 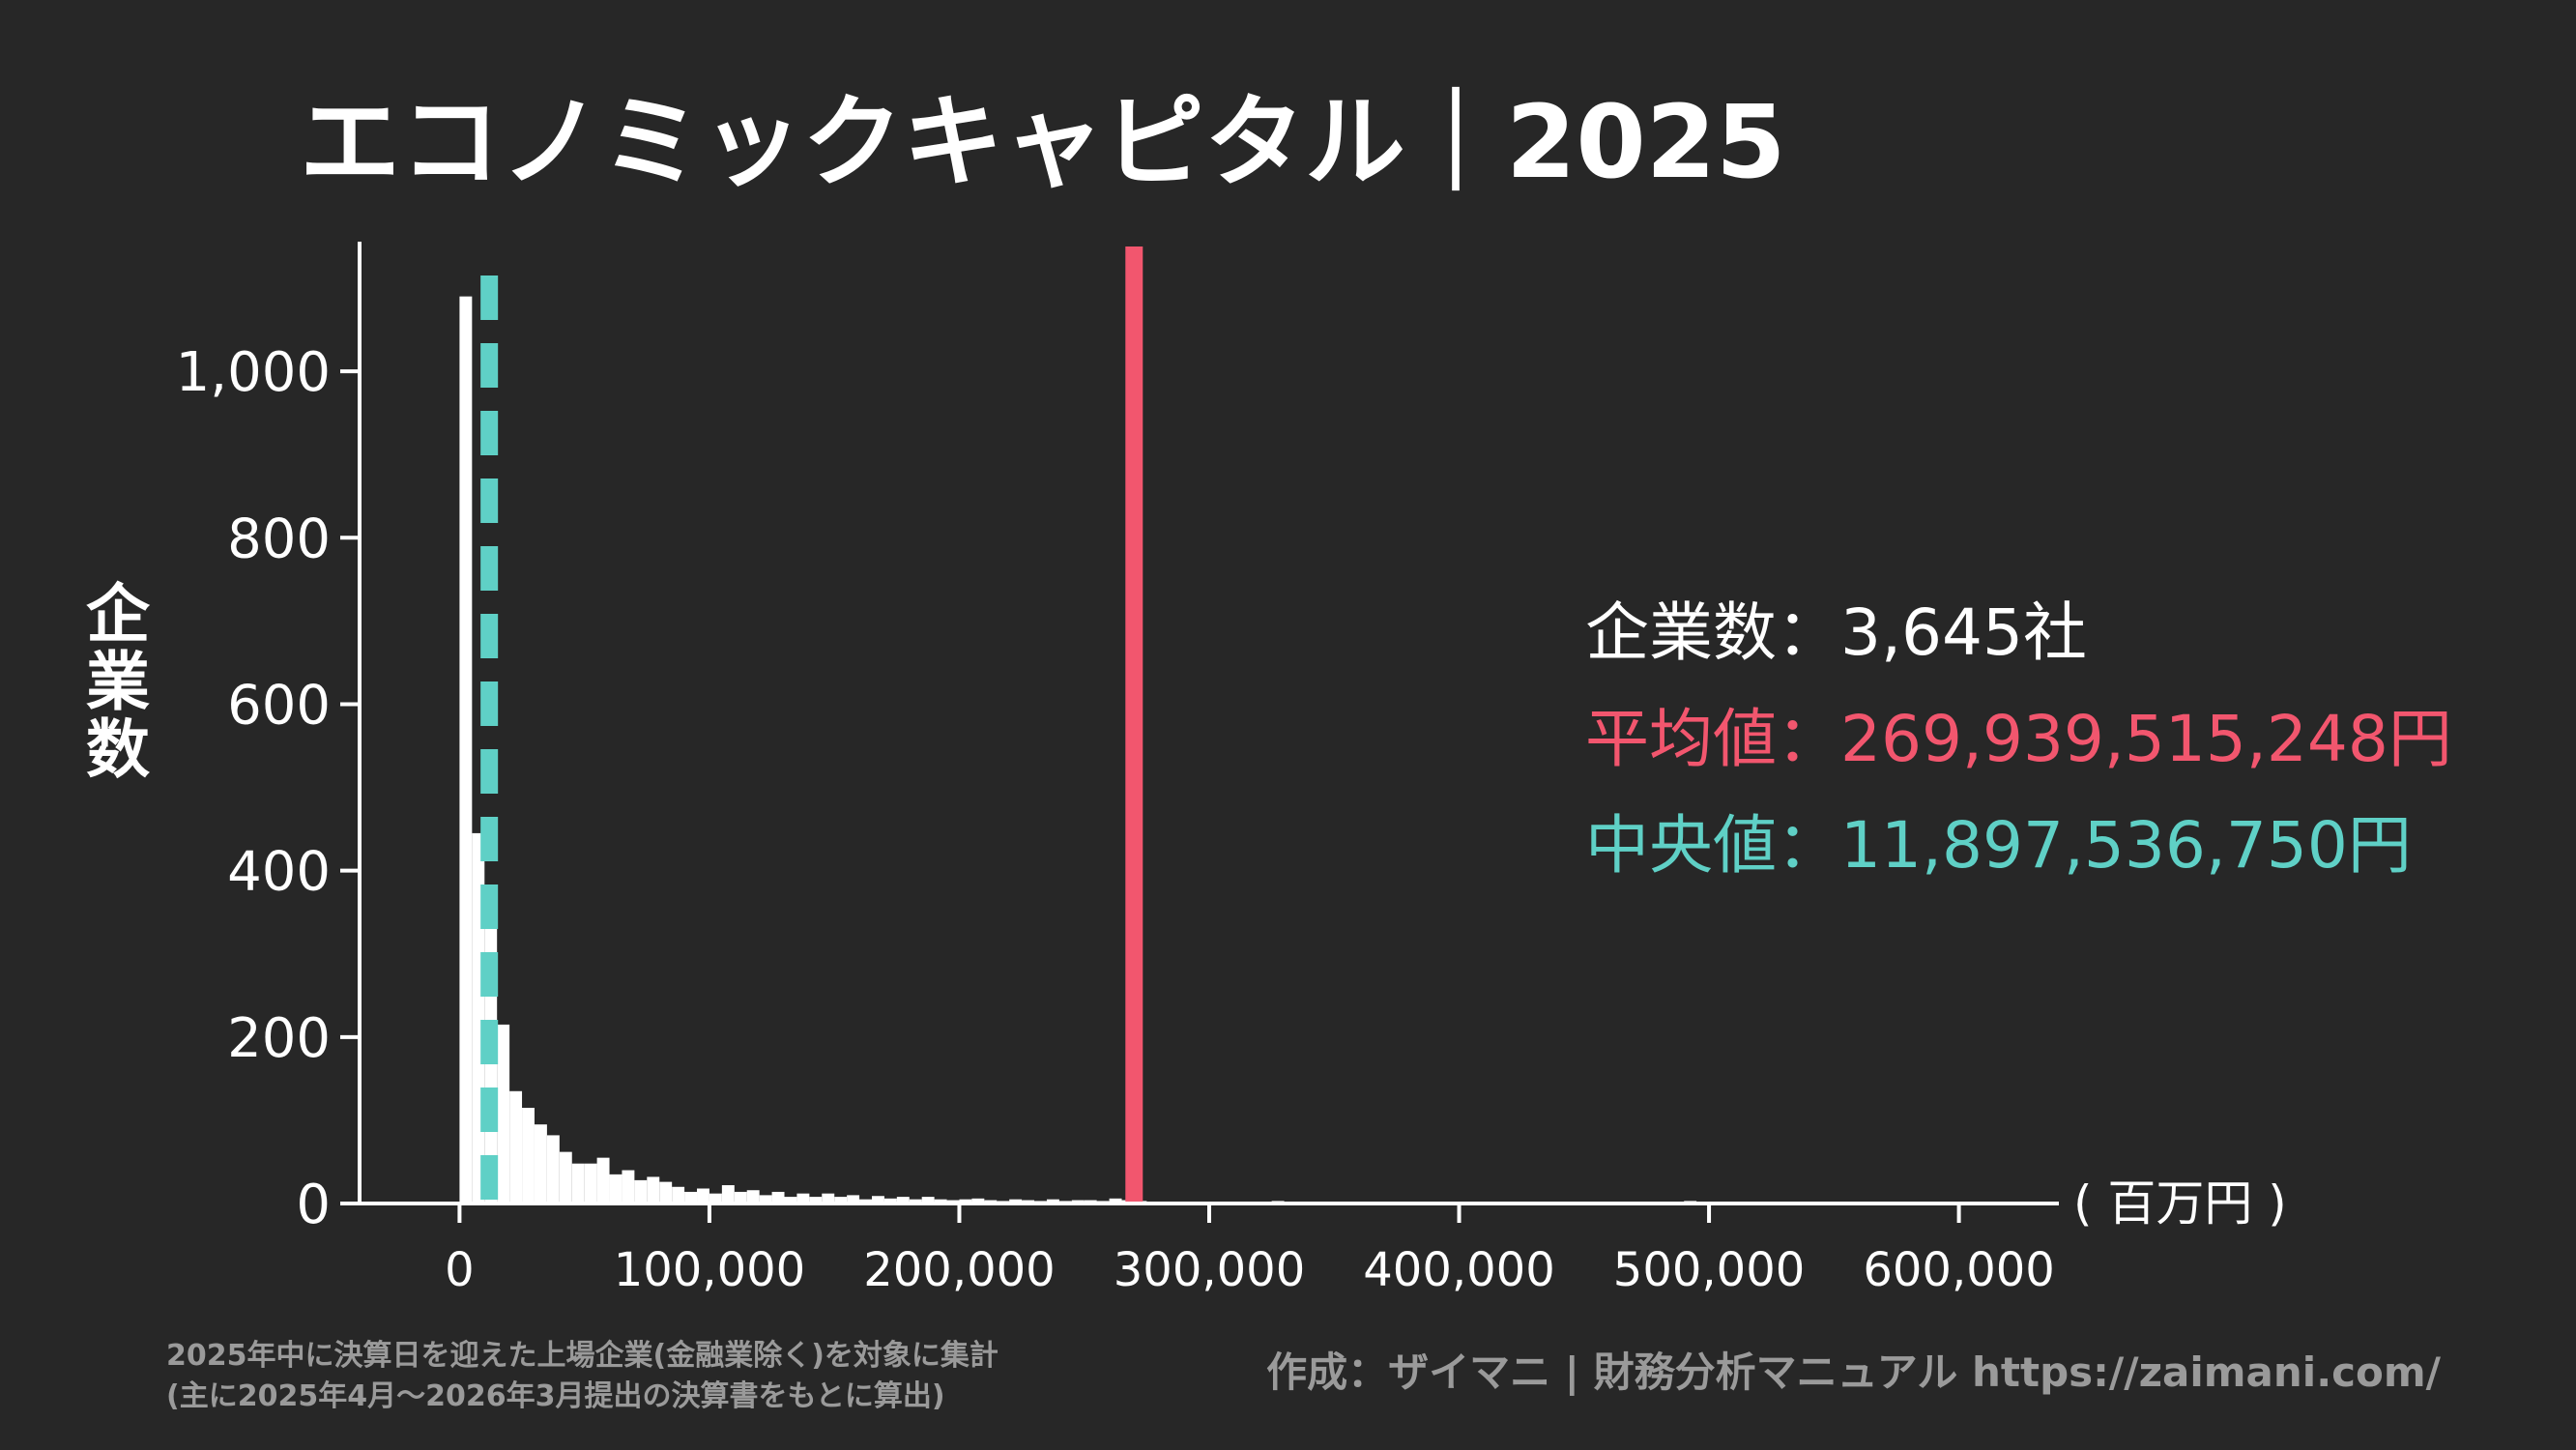 What do you see at coordinates (1459, 1270) in the screenshot?
I see `x-tick-label-4: 400,000` at bounding box center [1459, 1270].